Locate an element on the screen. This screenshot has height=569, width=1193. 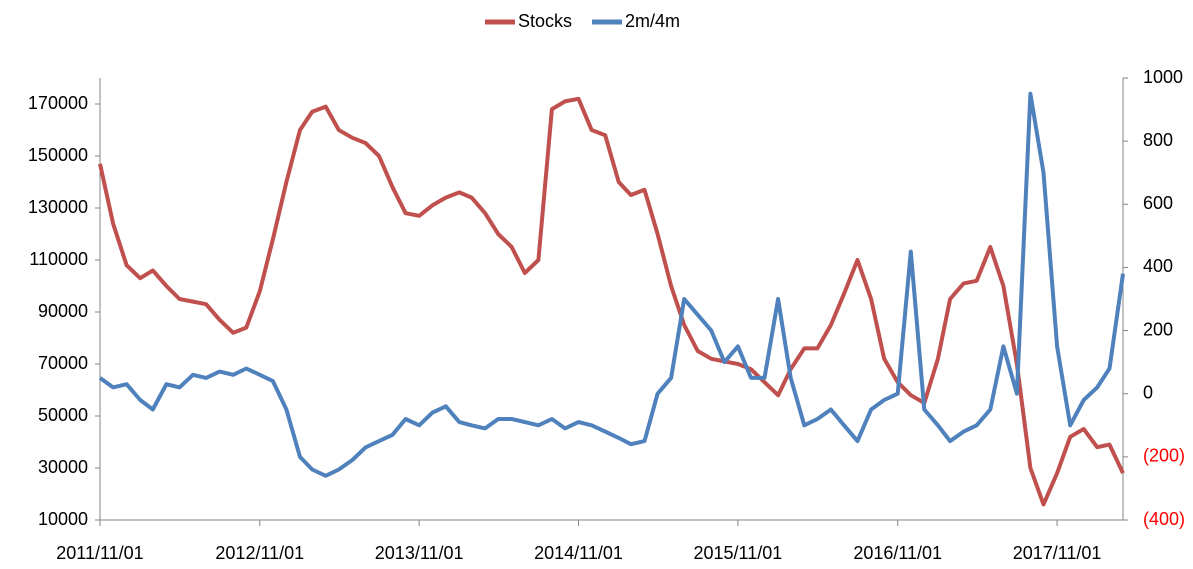
y-tick-label: 130000 is located at coordinates (58, 207).